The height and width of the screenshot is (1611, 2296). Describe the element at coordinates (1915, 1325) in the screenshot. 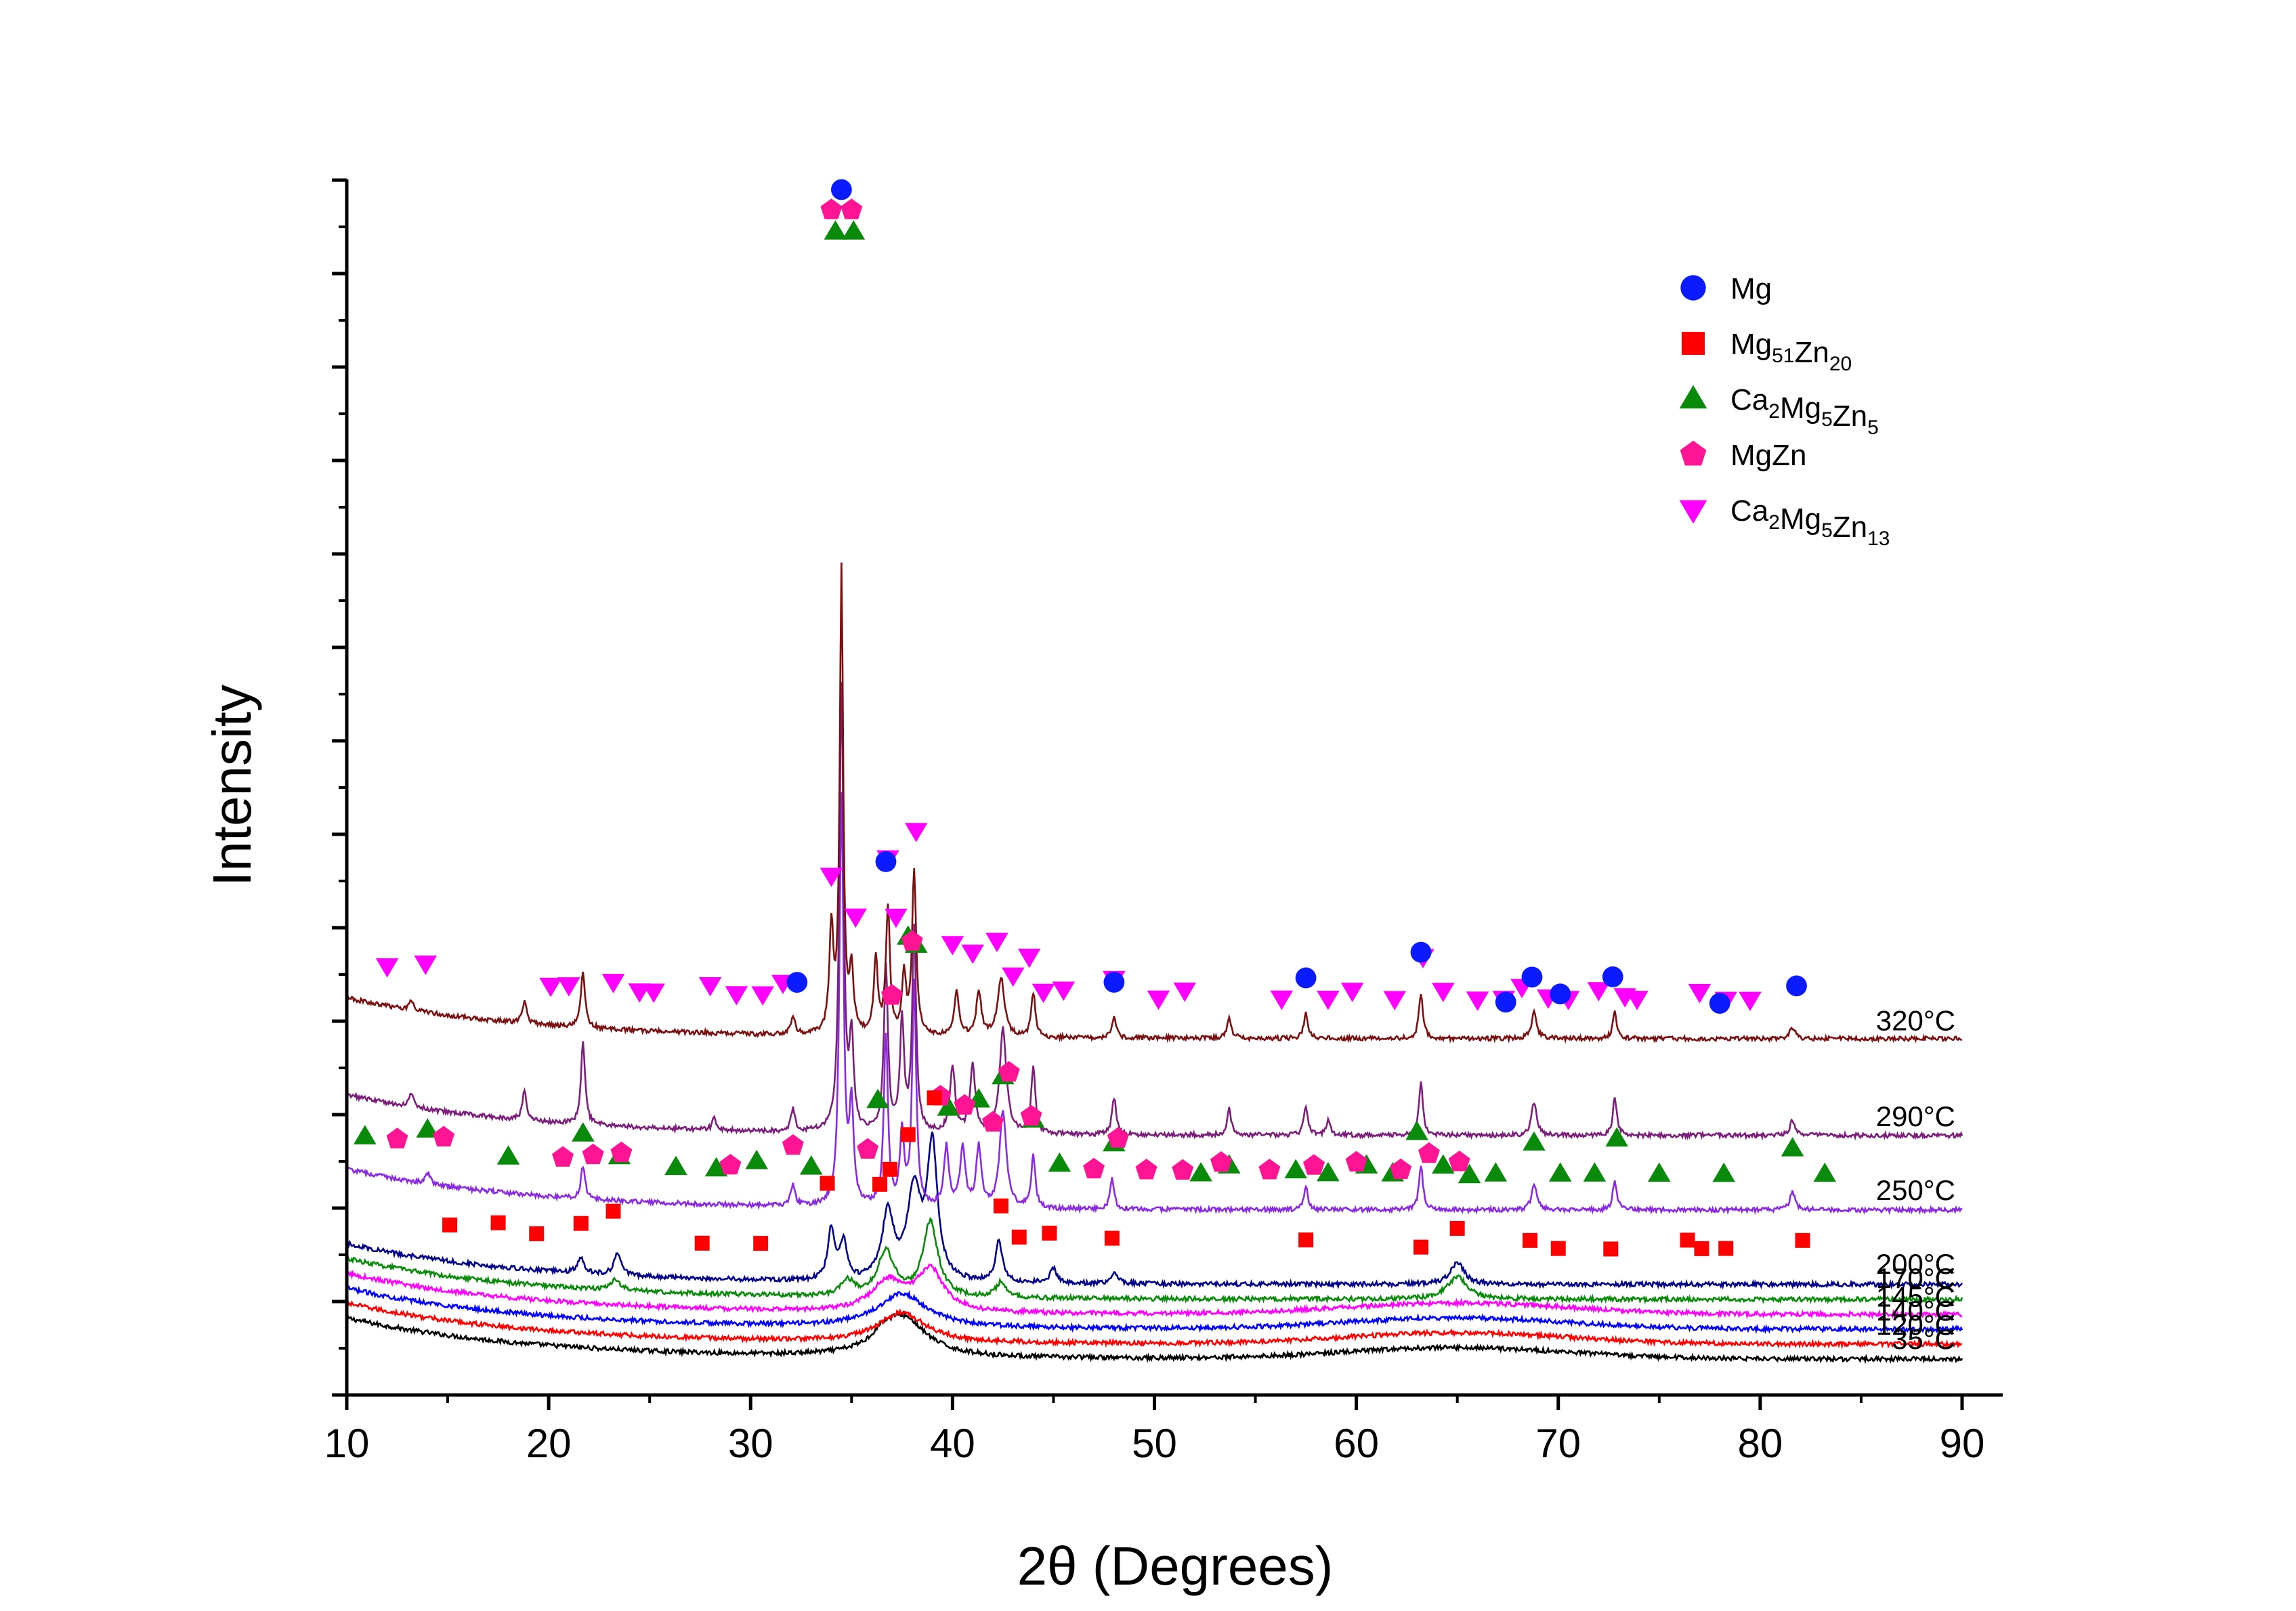

I see `series-label: 120°C` at that location.